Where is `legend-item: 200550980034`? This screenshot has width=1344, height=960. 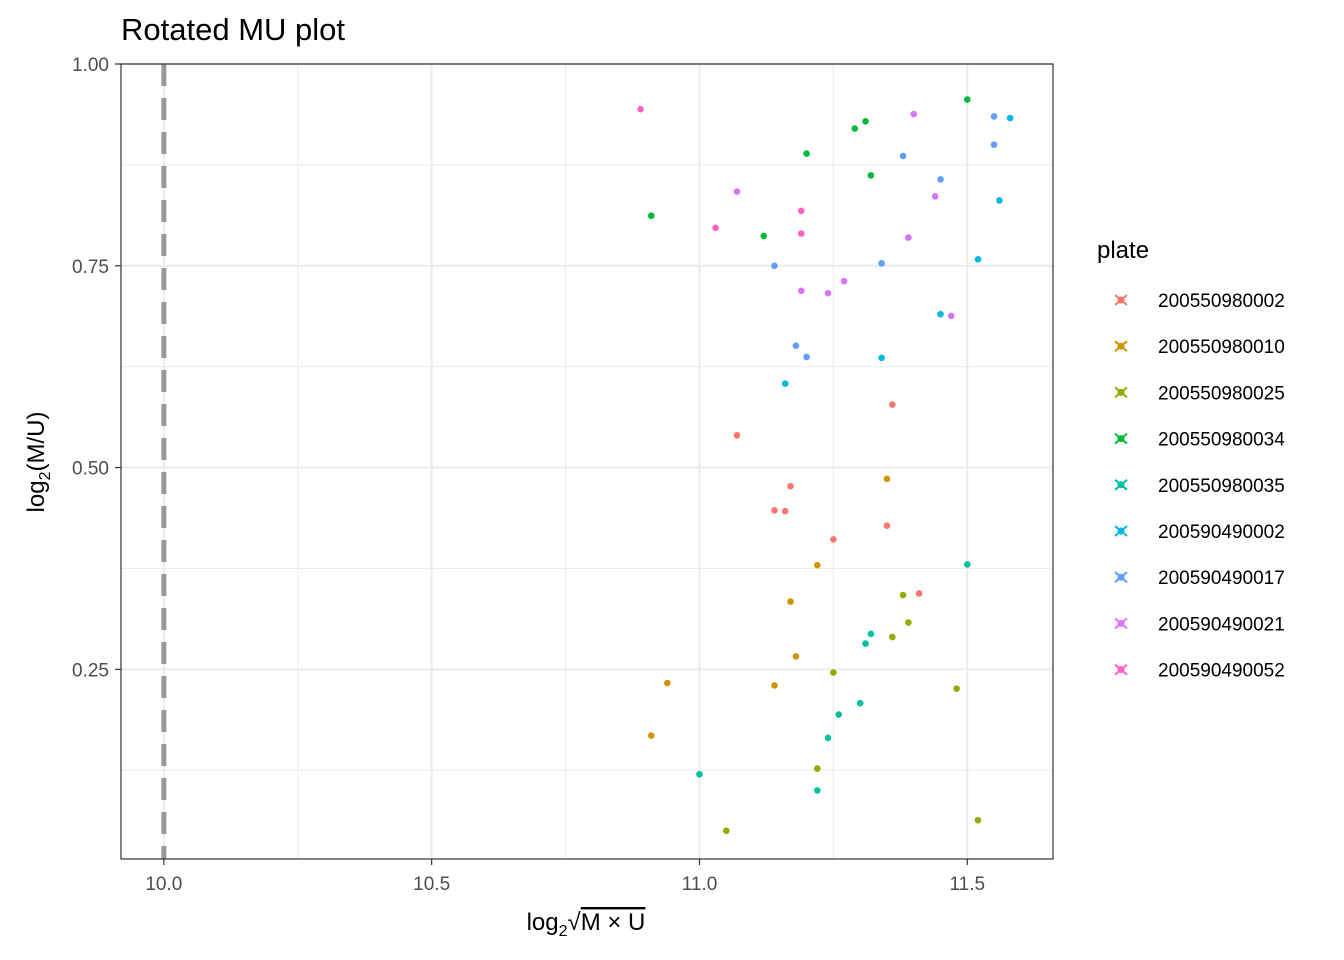 legend-item: 200550980034 is located at coordinates (1199, 440).